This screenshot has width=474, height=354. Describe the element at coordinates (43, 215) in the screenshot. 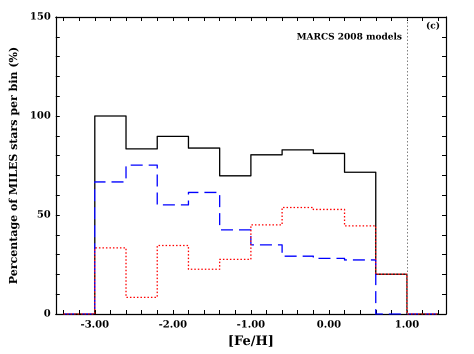

I see `y-tick-label: 50` at that location.